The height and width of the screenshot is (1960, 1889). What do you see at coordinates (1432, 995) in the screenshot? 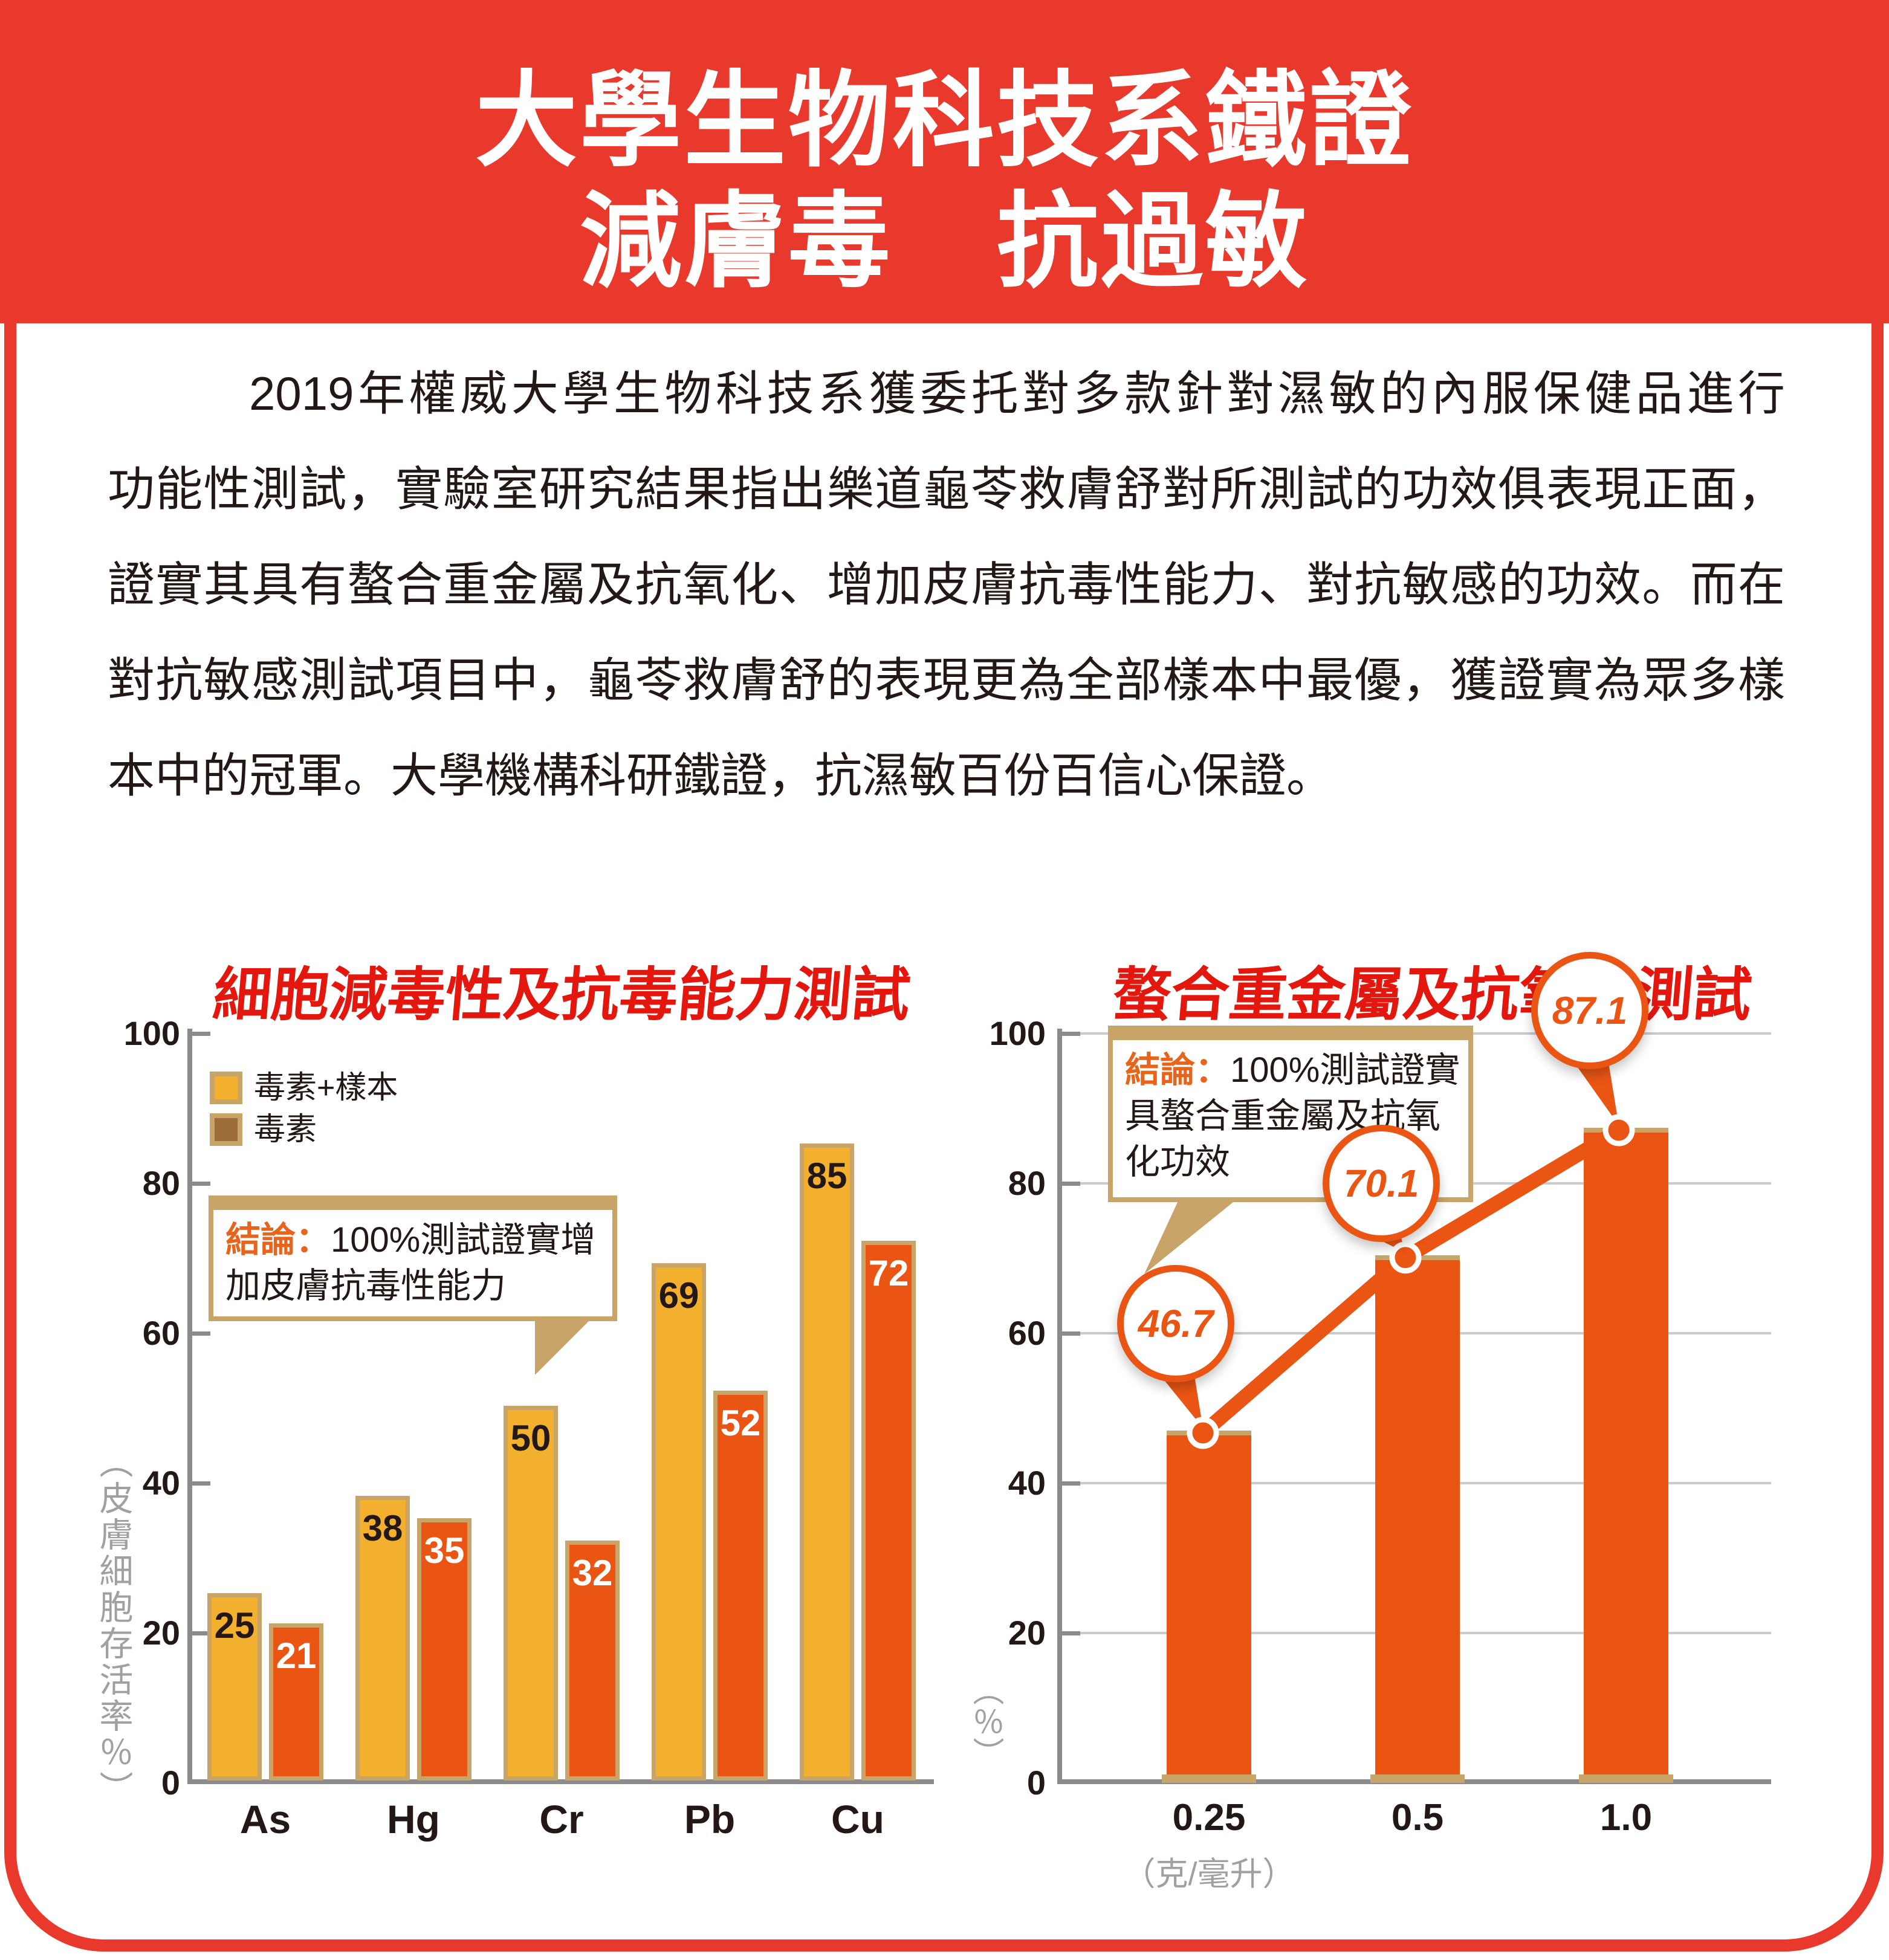
I see `right-chart-title: 螯合重金屬及抗氧化測試` at bounding box center [1432, 995].